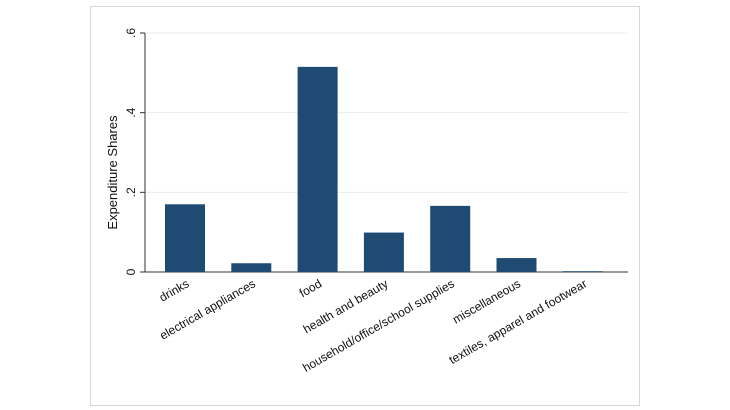  What do you see at coordinates (112, 172) in the screenshot?
I see `y-axis-title: Expenditure Shares` at bounding box center [112, 172].